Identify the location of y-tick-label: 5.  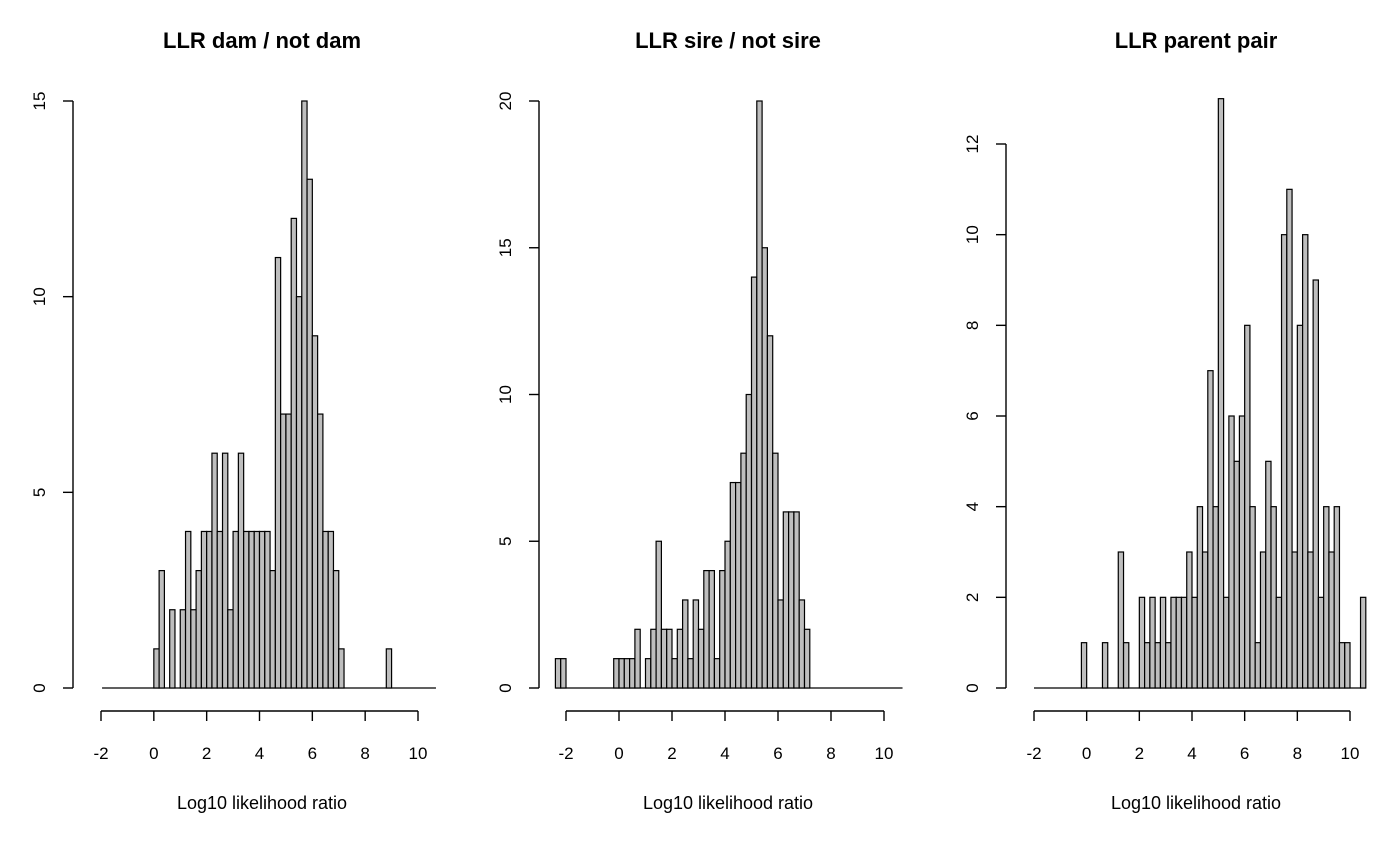
(39, 492).